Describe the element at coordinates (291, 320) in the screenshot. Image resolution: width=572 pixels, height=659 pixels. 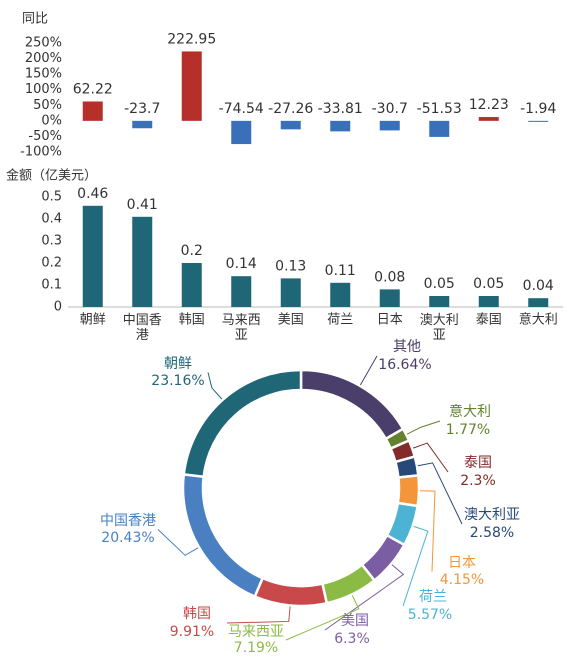
I see `x-tick-label: 美国` at that location.